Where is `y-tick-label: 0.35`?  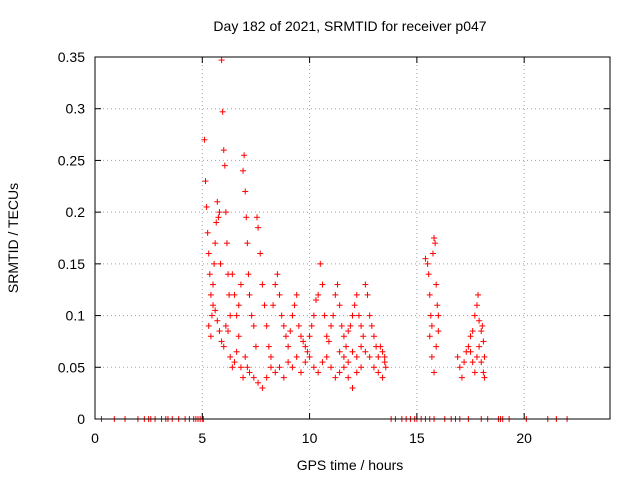
y-tick-label: 0.35 is located at coordinates (71, 57).